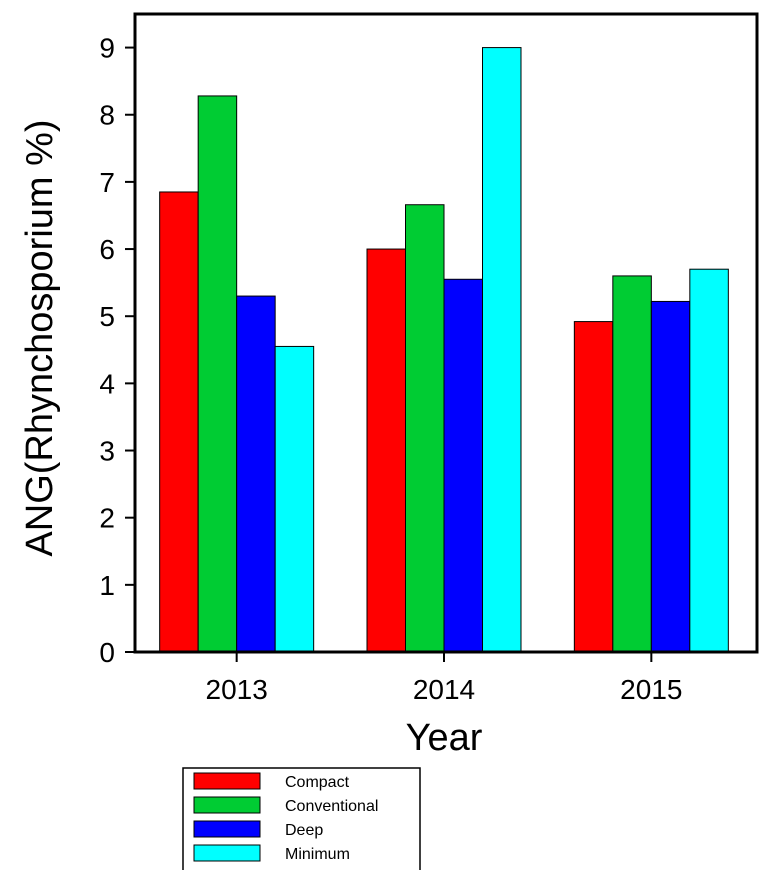 Image resolution: width=759 pixels, height=870 pixels. Describe the element at coordinates (117, 350) in the screenshot. I see `y-axis: 0 1 2 3 4 5 6 7 8 9` at that location.